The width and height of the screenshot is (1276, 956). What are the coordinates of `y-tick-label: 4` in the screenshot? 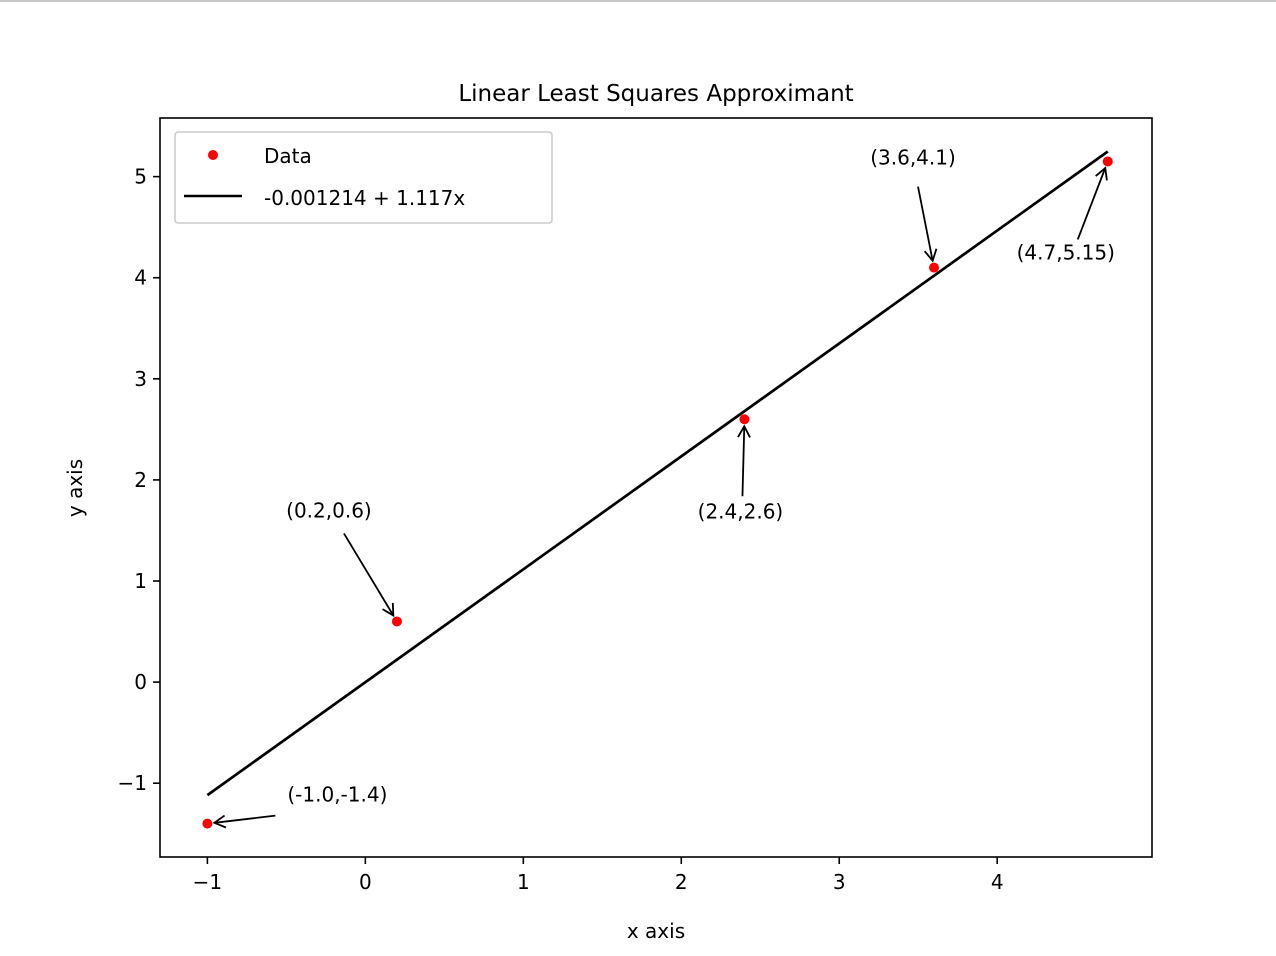 It's located at (140, 278).